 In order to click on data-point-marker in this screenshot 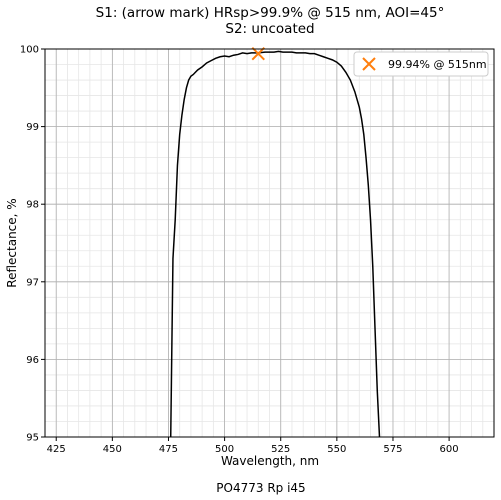, I will do `click(258, 53)`.